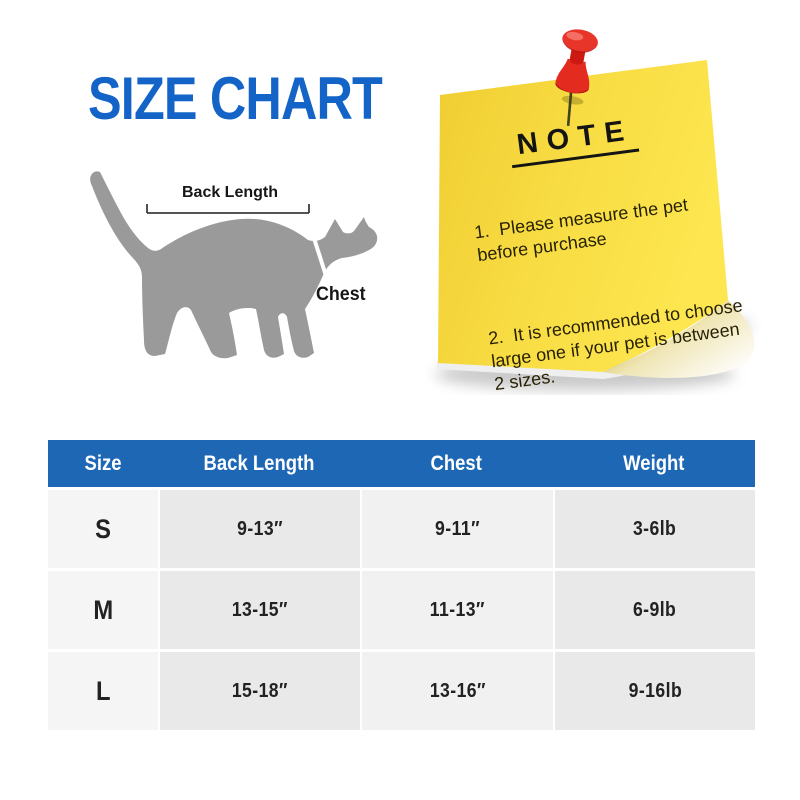  I want to click on cell-weight-m: 6-9lb, so click(654, 610).